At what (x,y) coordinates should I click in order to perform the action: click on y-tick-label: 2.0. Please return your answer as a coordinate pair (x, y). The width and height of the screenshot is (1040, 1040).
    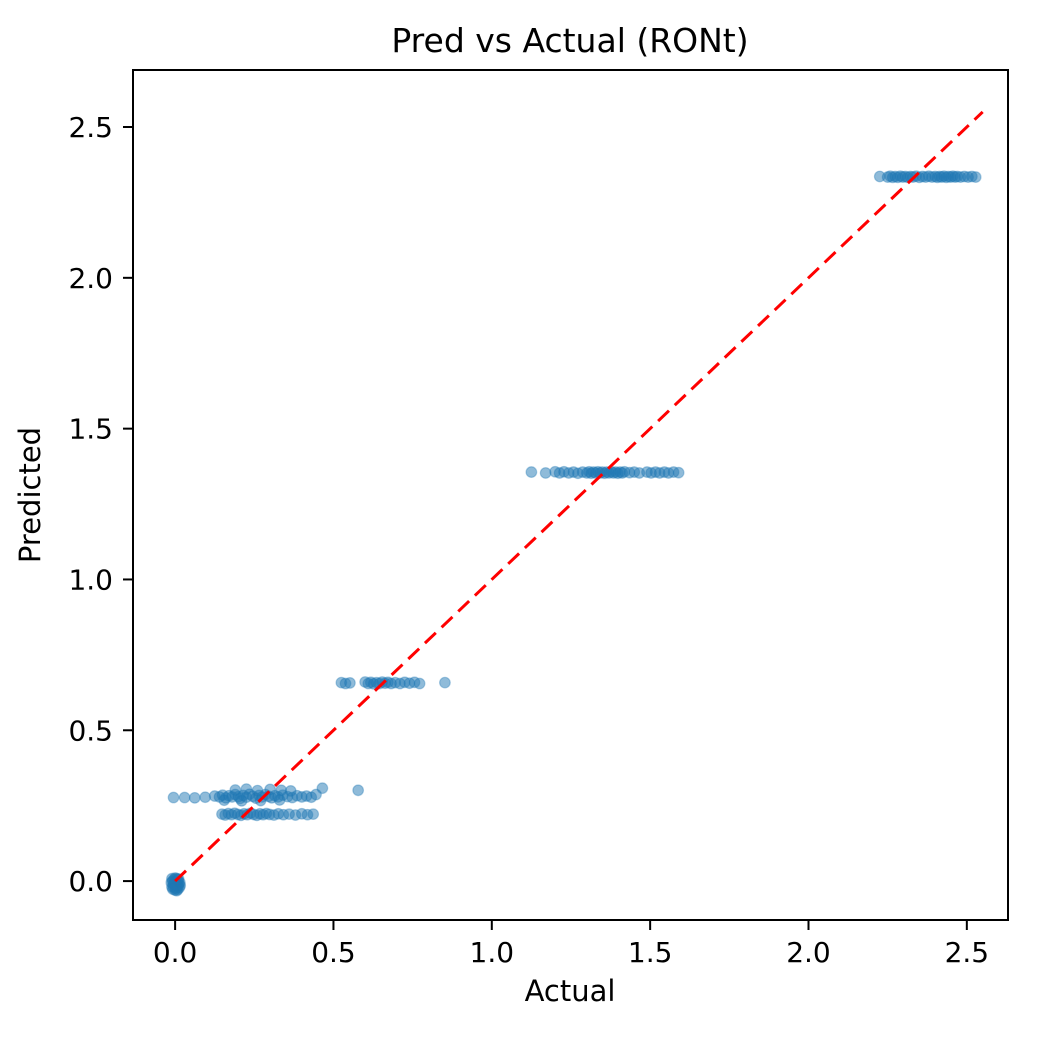
    Looking at the image, I should click on (90, 278).